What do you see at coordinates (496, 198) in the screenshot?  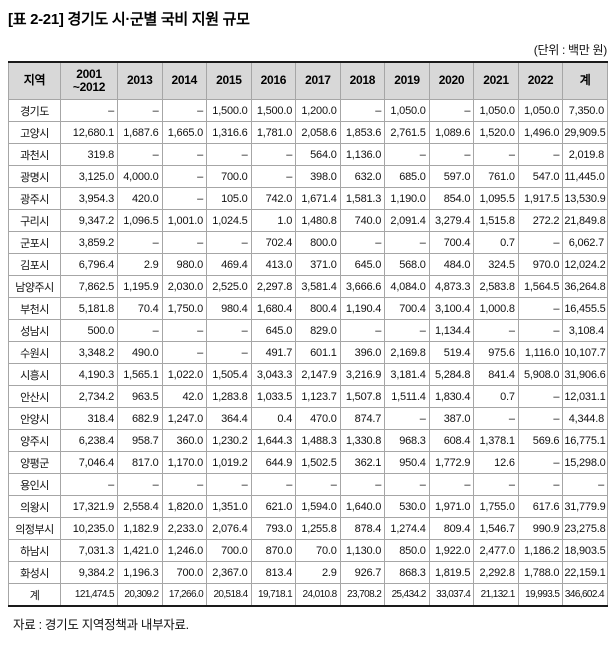 I see `value-cell: 1,095.5` at bounding box center [496, 198].